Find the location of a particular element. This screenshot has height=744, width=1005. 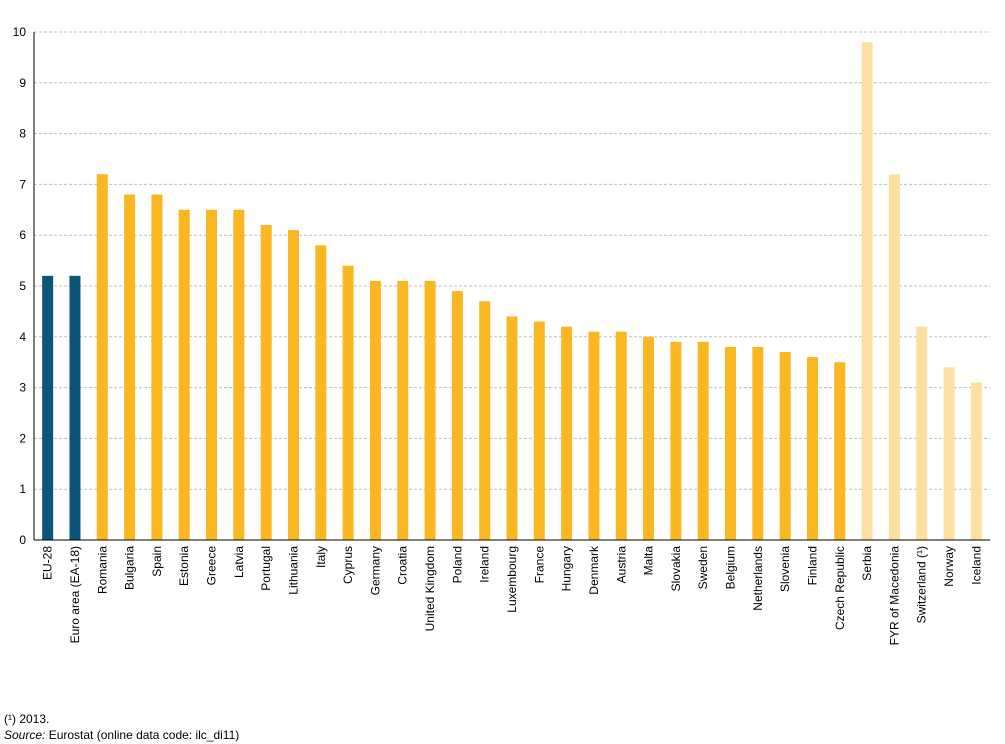

category-label: Slovakia is located at coordinates (676, 569).